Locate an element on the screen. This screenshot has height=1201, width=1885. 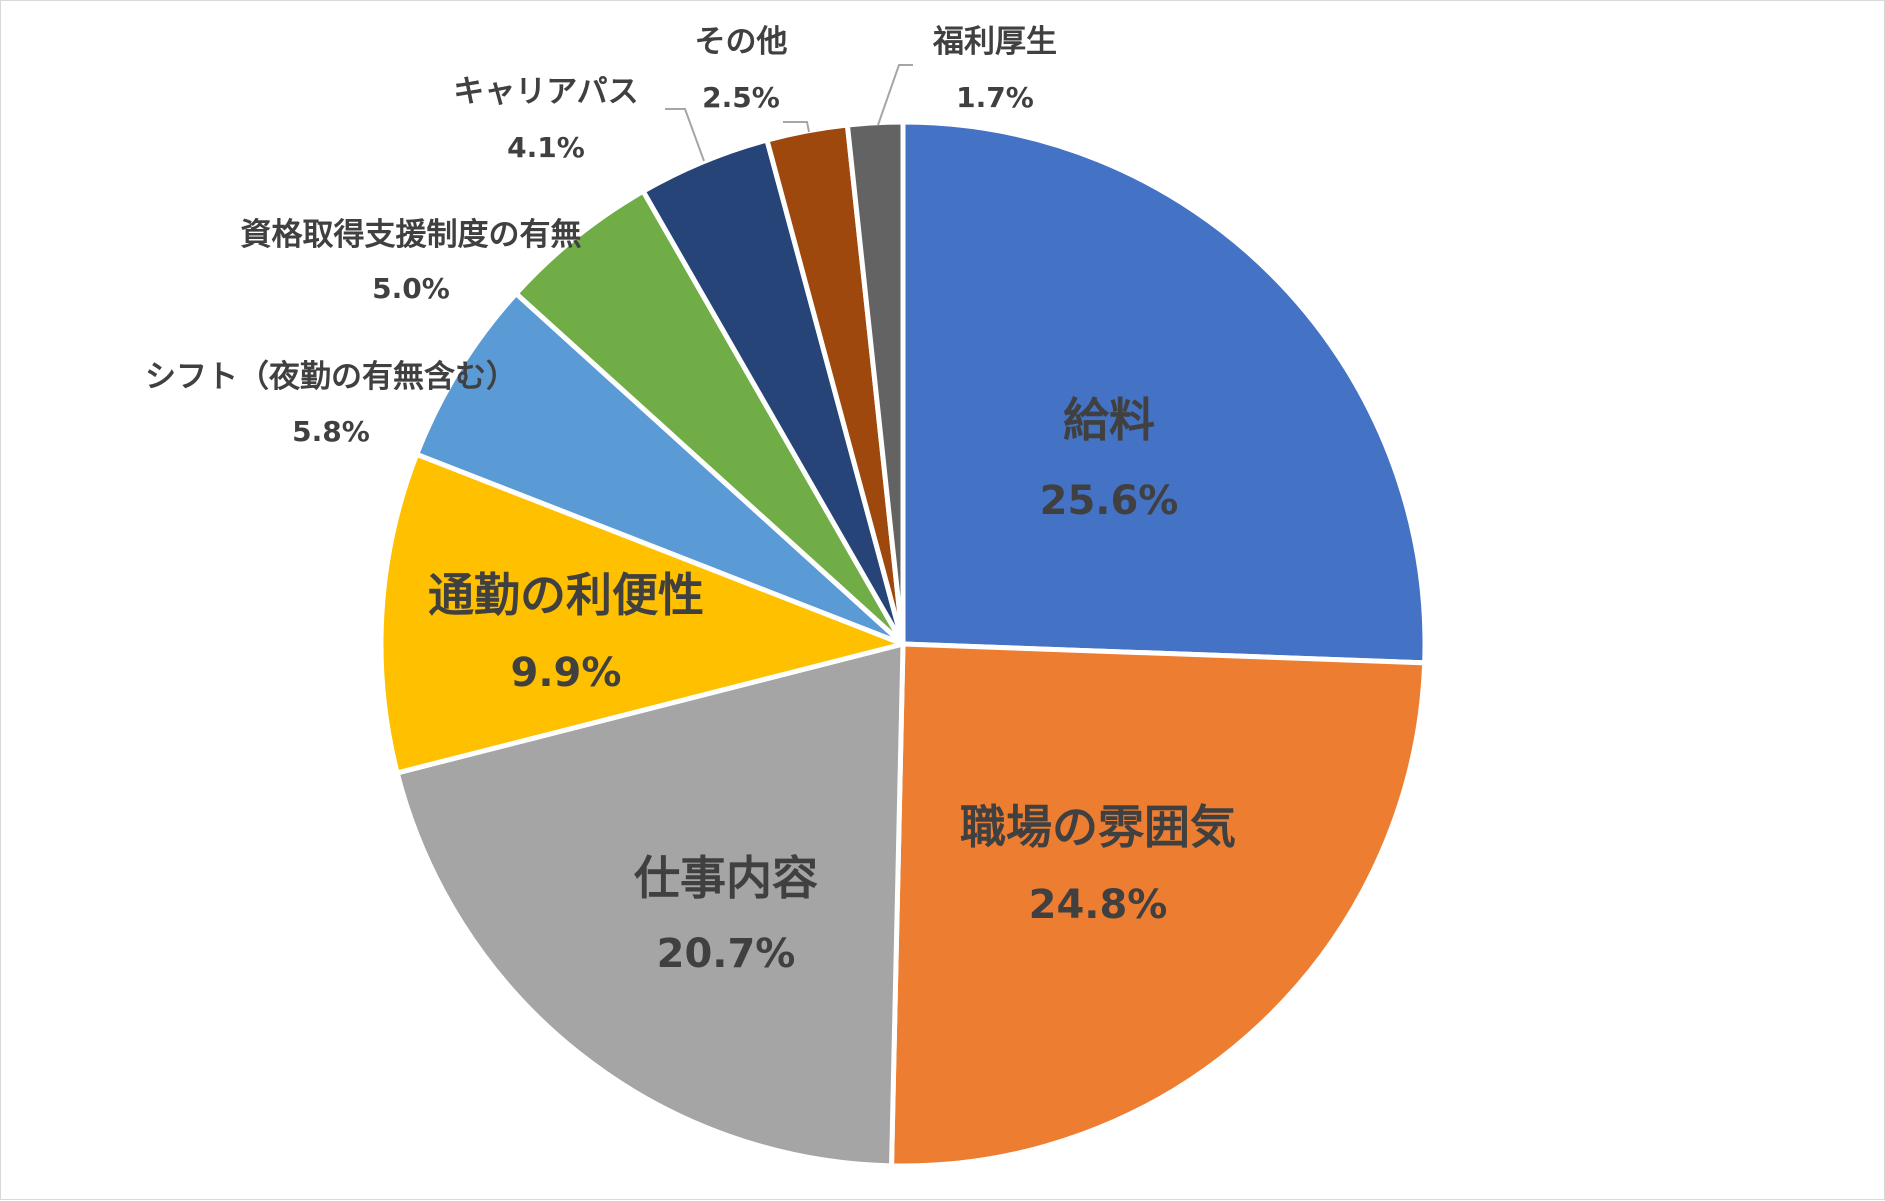
slice-label-percent: 25.6% is located at coordinates (1109, 501).